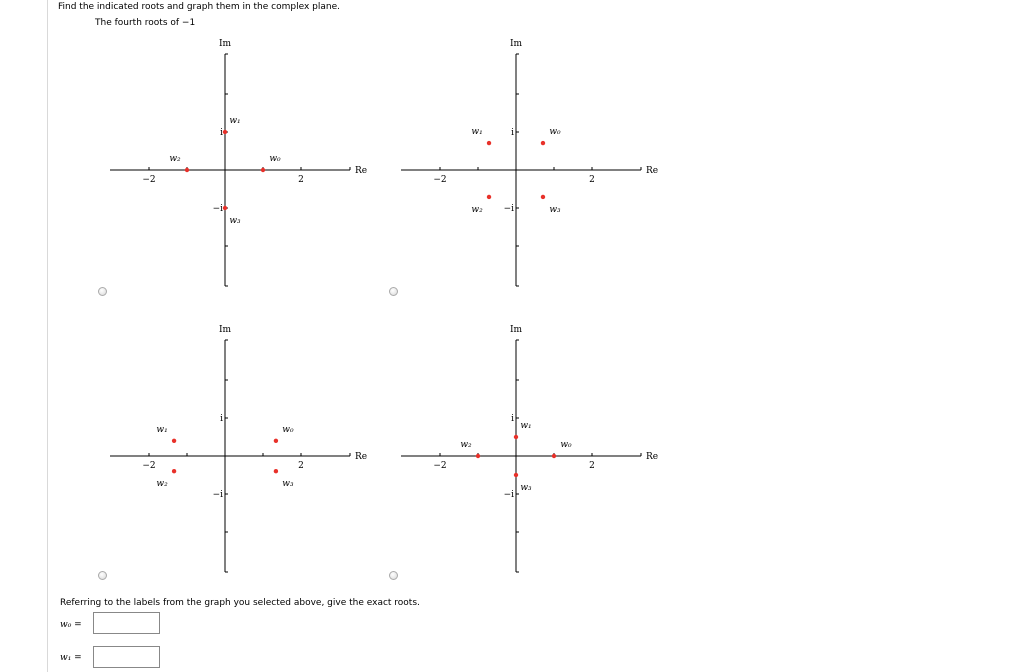 The image size is (1024, 672). What do you see at coordinates (71, 658) in the screenshot?
I see `answer-label-w1: w₁ =` at bounding box center [71, 658].